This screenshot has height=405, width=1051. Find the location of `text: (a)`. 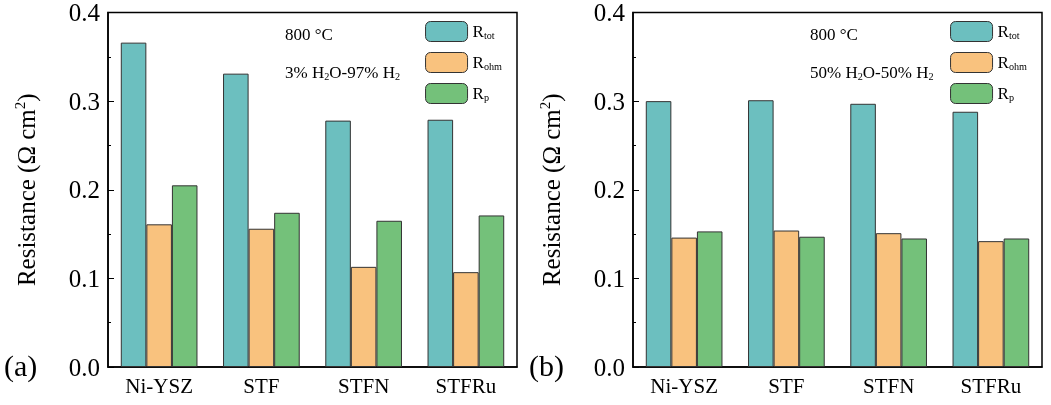

text: (a) is located at coordinates (21, 365).